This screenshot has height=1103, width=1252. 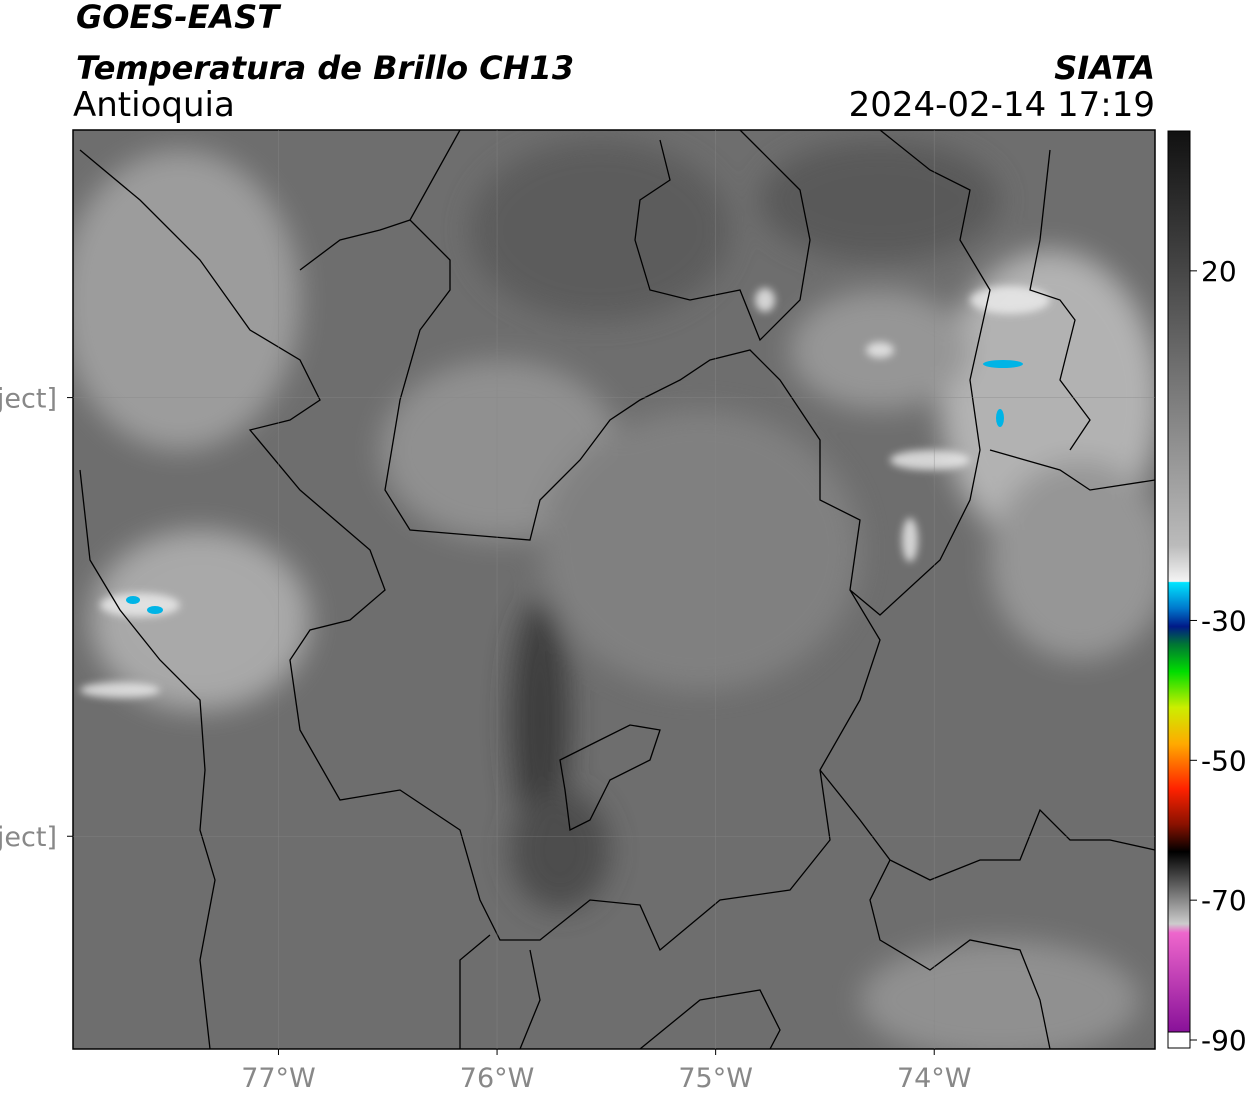 I want to click on title: GOES-EAST, so click(x=178, y=18).